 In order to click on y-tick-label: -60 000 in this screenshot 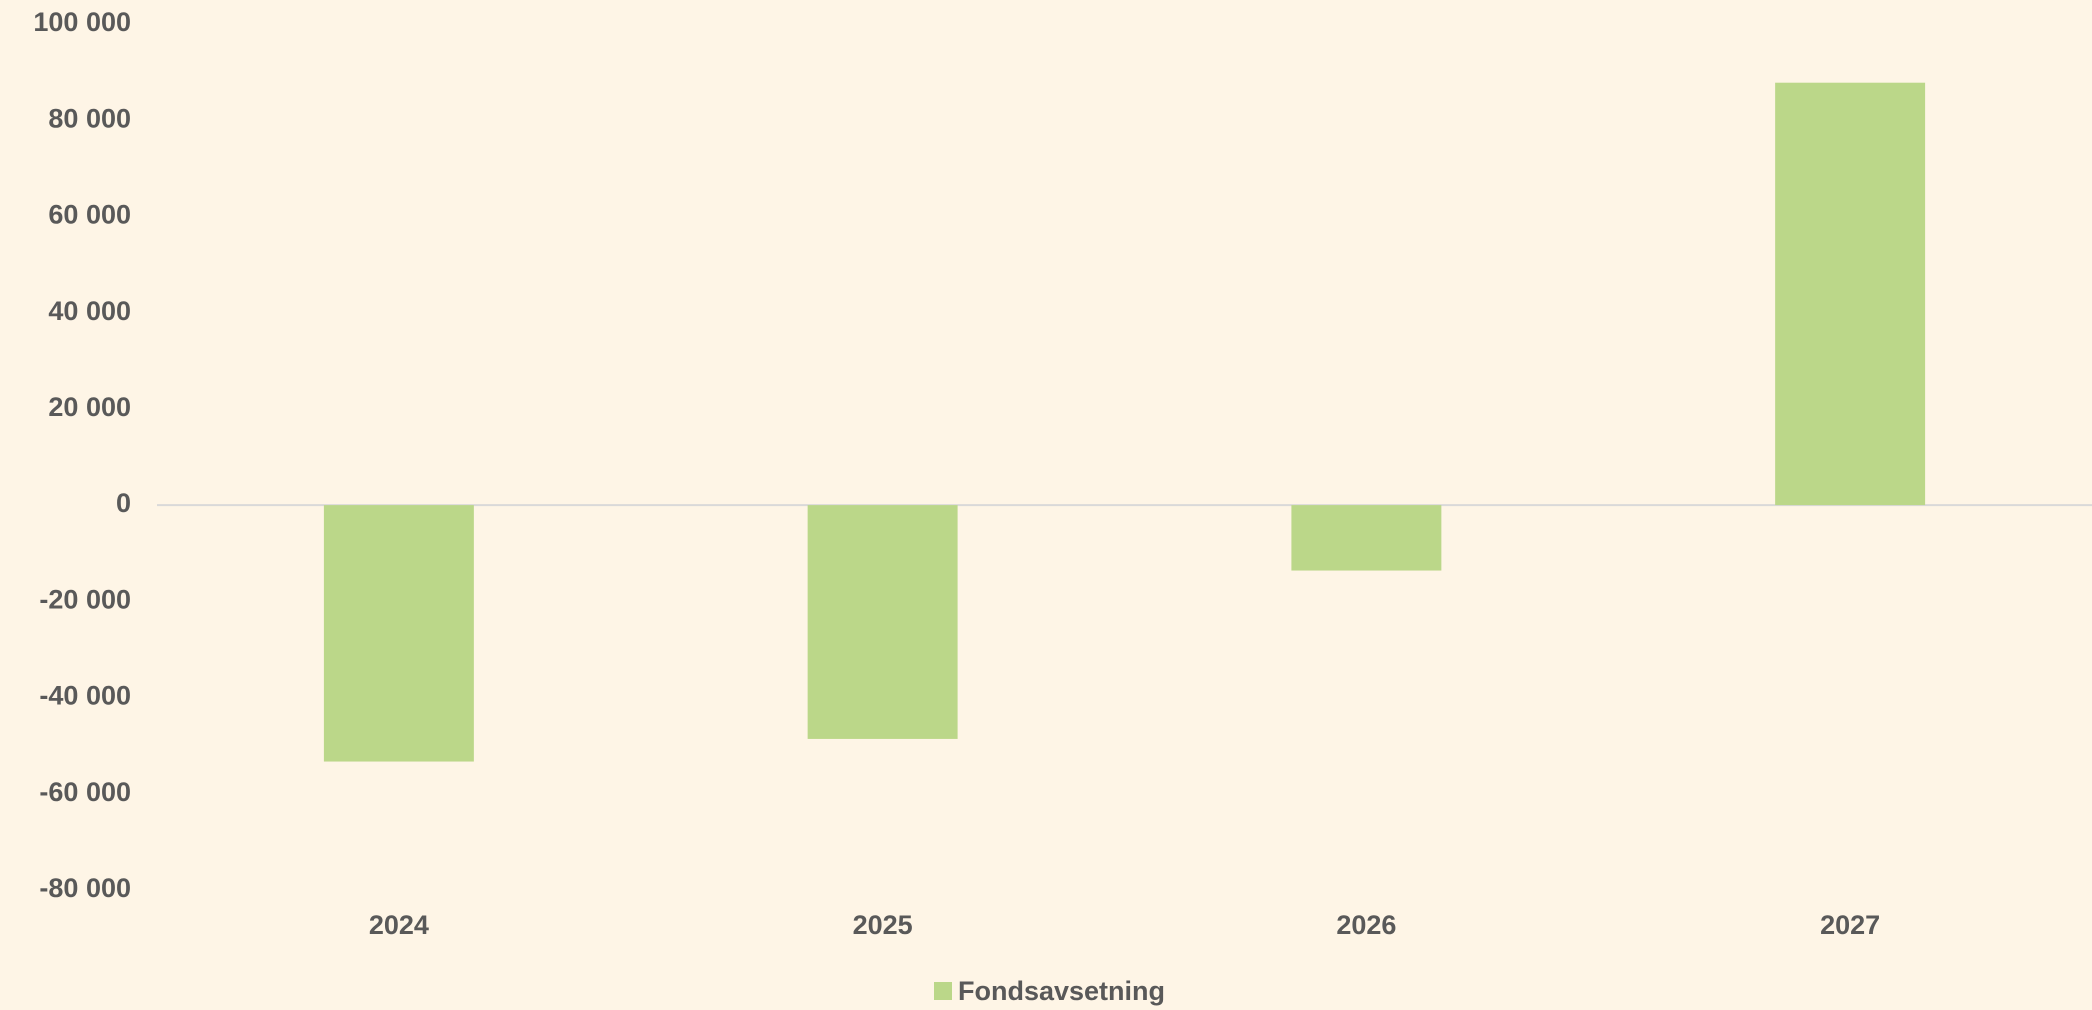, I will do `click(85, 792)`.